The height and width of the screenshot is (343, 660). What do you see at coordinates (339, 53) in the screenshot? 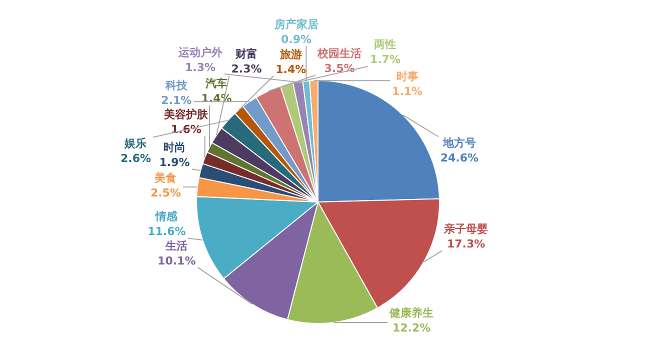
I see `slice-label: 校园生活` at bounding box center [339, 53].